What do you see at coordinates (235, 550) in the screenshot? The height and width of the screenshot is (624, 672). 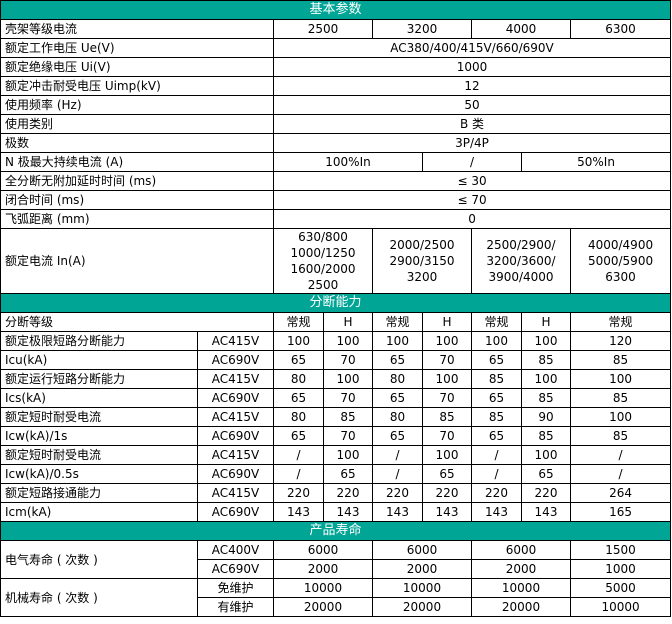 I see `condition-label: AC400V` at bounding box center [235, 550].